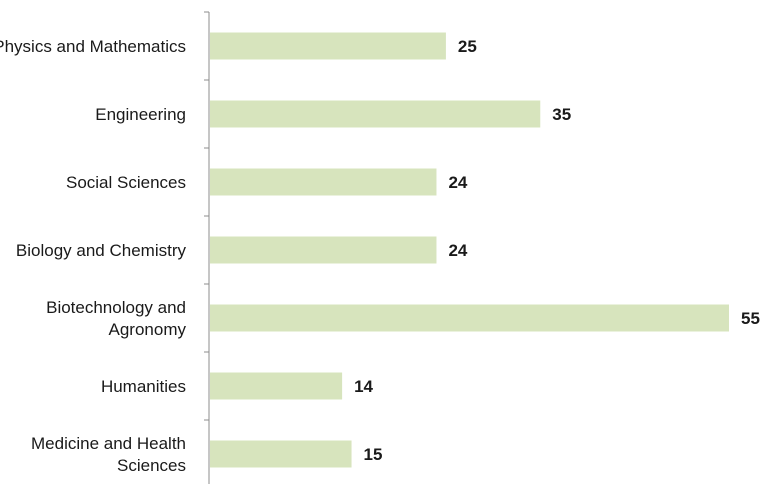  I want to click on category-label-line: Humanities, so click(143, 386).